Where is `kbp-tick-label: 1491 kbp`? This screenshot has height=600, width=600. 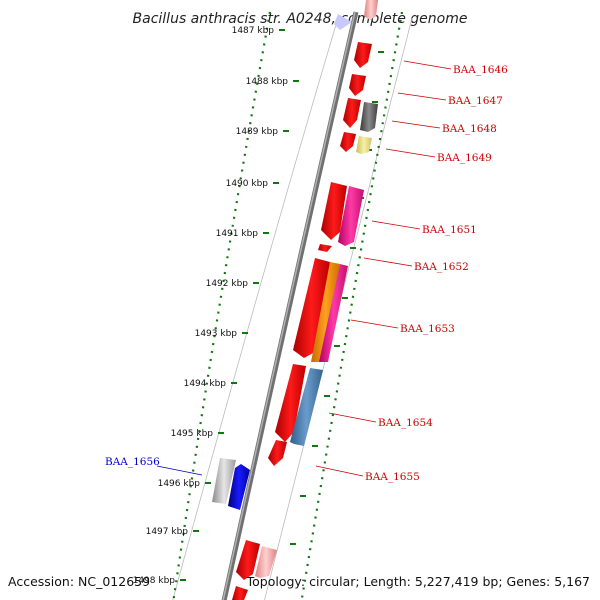
kbp-tick-label: 1491 kbp is located at coordinates (237, 234).